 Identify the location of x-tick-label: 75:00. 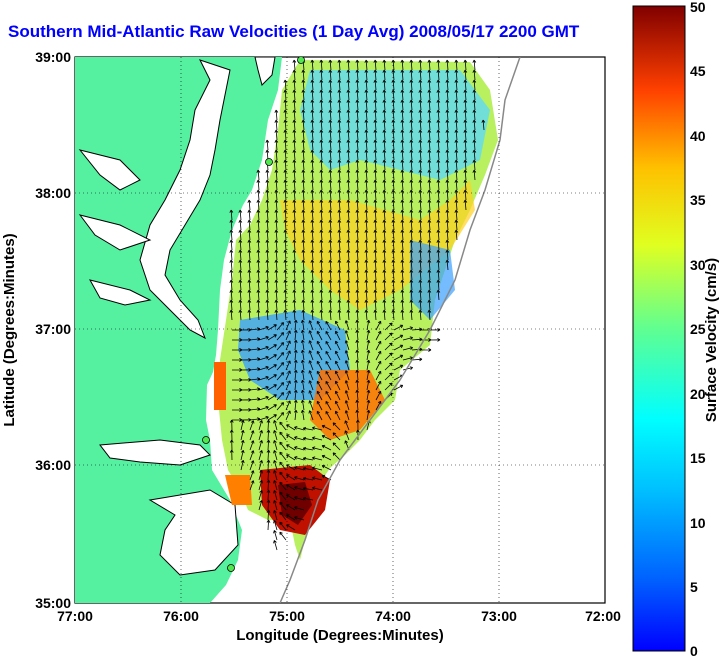
(287, 616).